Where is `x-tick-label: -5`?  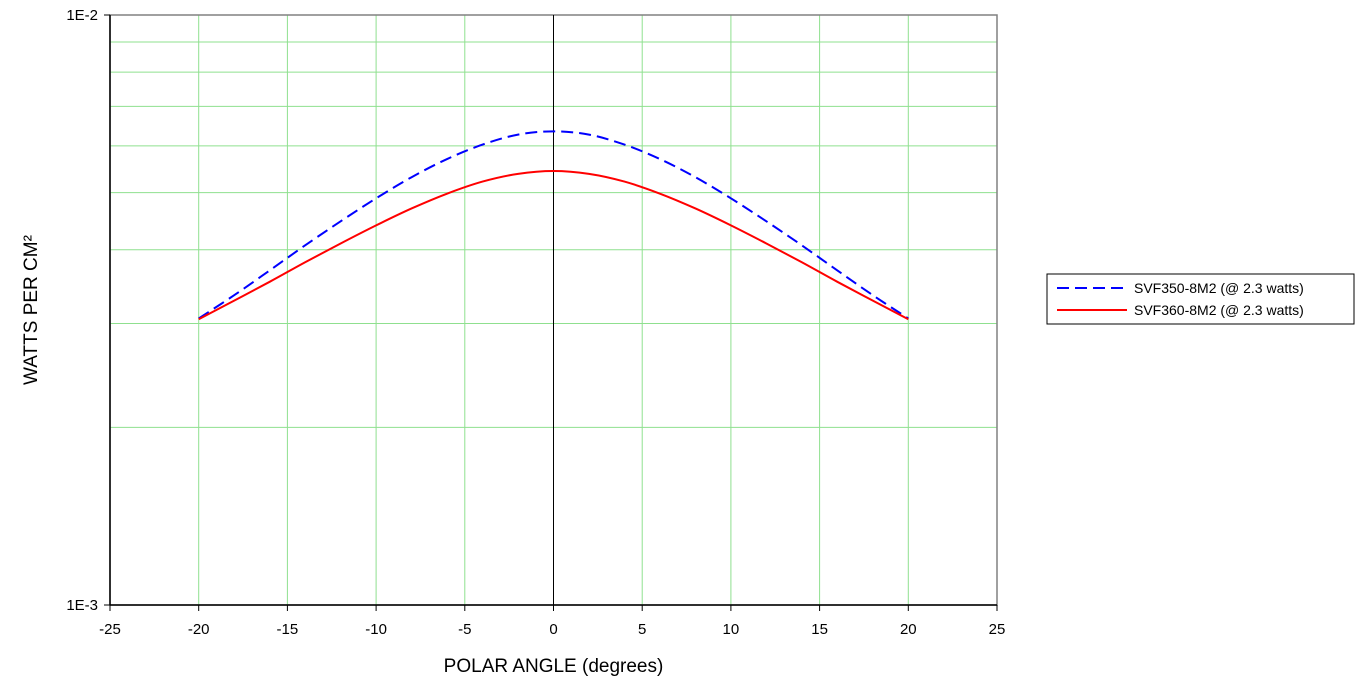 x-tick-label: -5 is located at coordinates (464, 629).